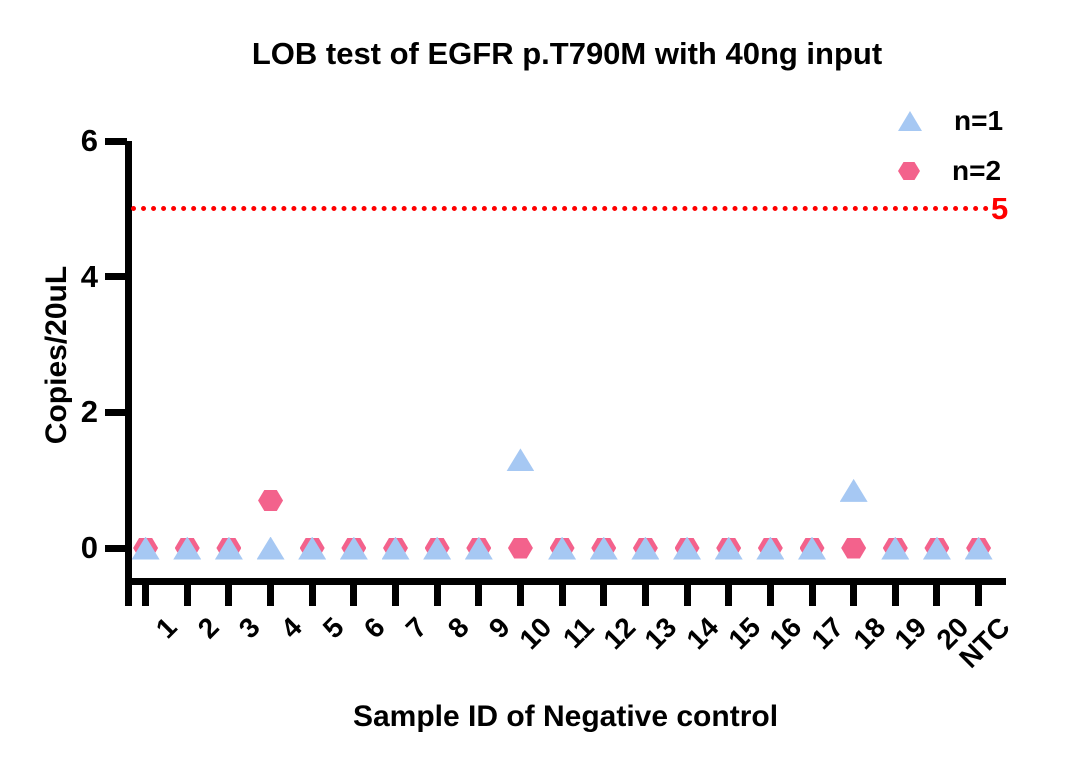 The height and width of the screenshot is (777, 1074). I want to click on x-tick-label-3: 3, so click(250, 628).